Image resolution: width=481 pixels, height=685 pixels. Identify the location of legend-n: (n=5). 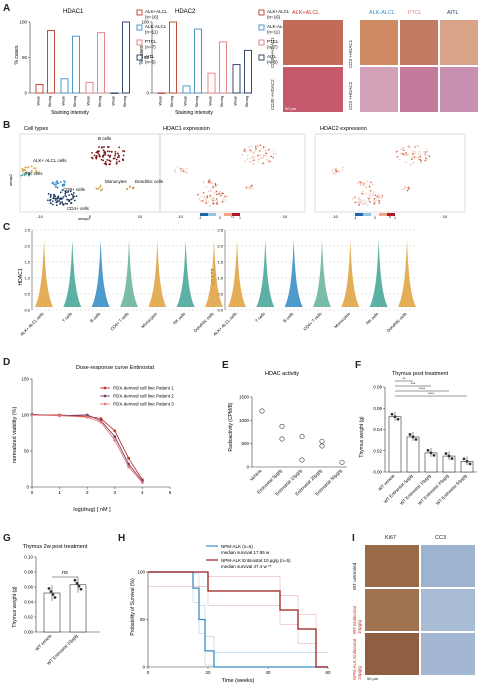
(150, 62).